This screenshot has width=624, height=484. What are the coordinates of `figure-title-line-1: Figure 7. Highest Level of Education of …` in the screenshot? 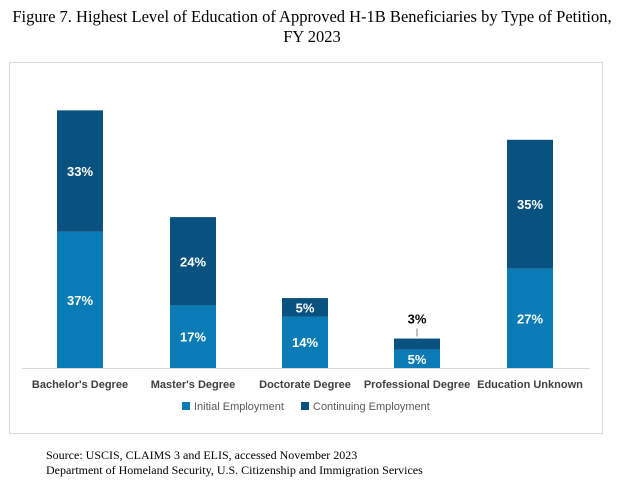 It's located at (312, 16).